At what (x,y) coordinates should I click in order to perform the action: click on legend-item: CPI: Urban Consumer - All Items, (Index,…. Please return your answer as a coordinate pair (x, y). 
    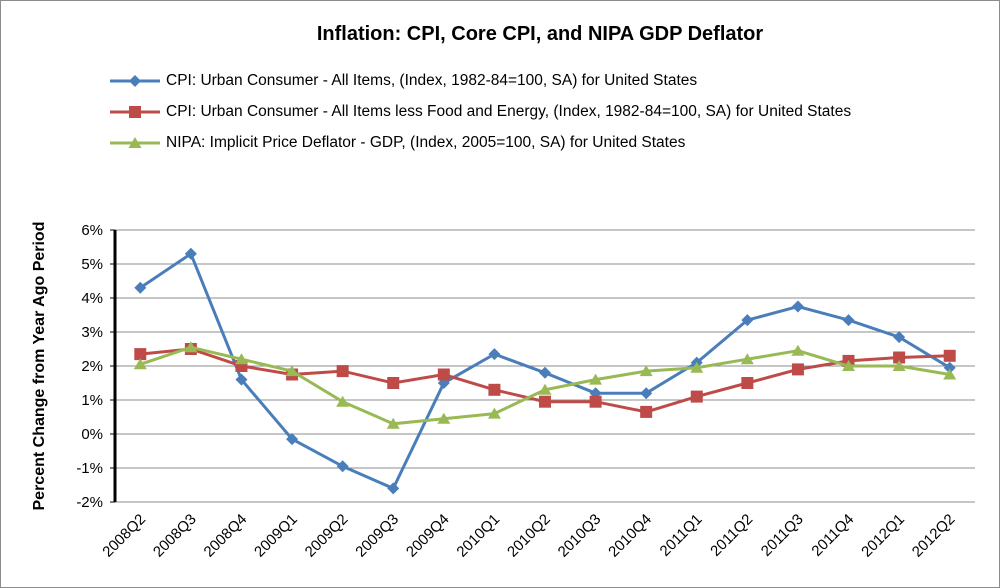
    Looking at the image, I should click on (538, 80).